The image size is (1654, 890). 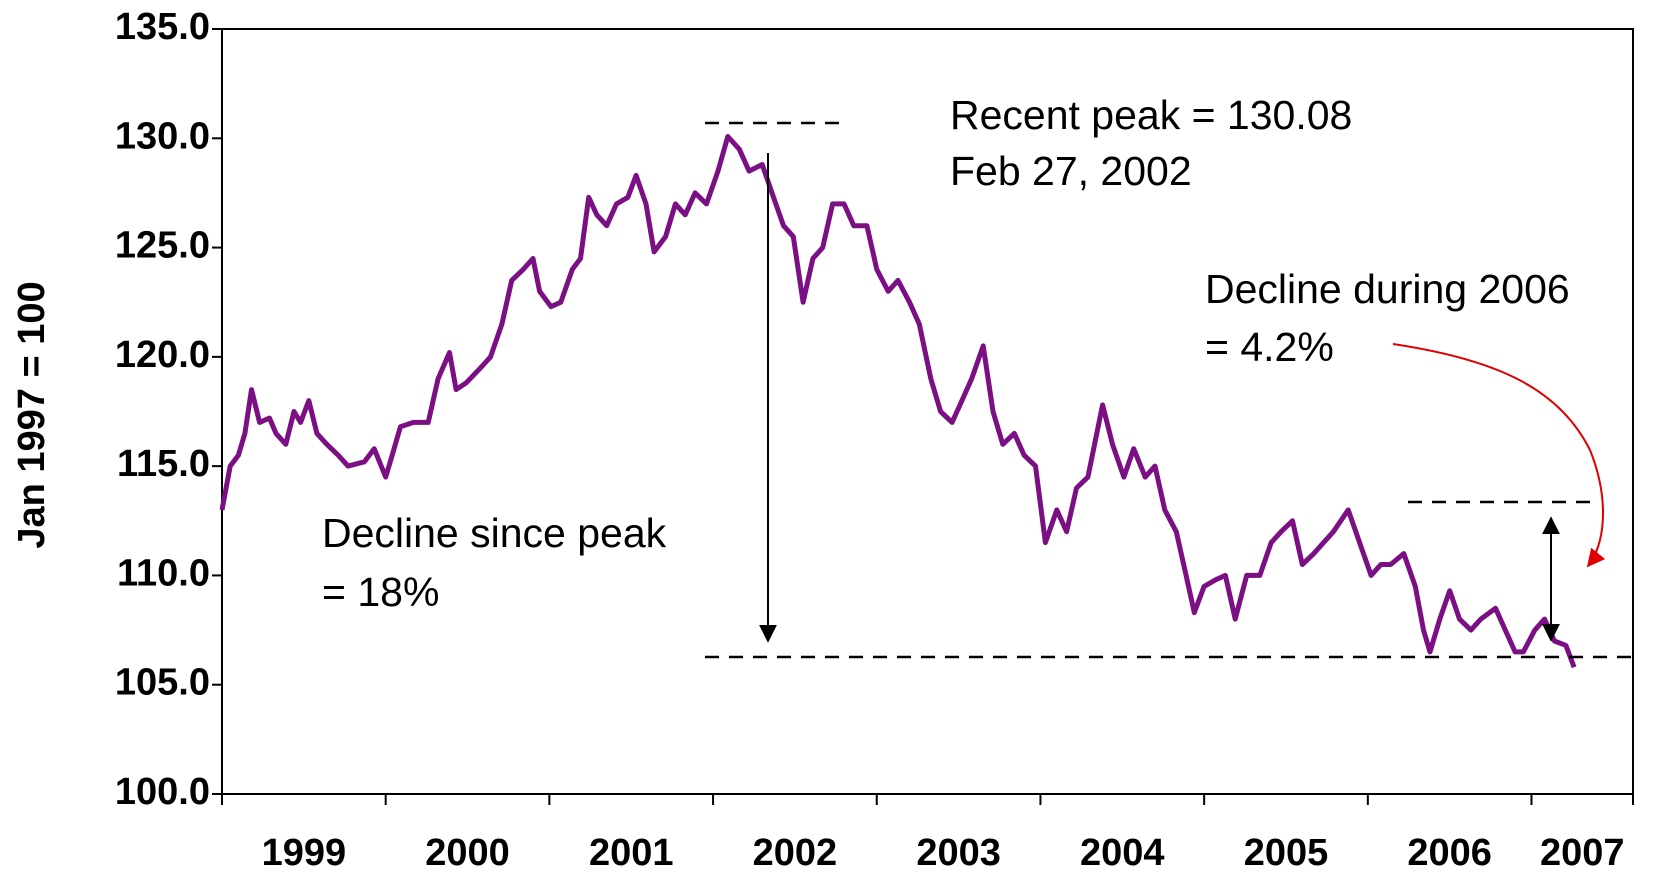 I want to click on annotation: Recent peak = 130.08, so click(x=1151, y=115).